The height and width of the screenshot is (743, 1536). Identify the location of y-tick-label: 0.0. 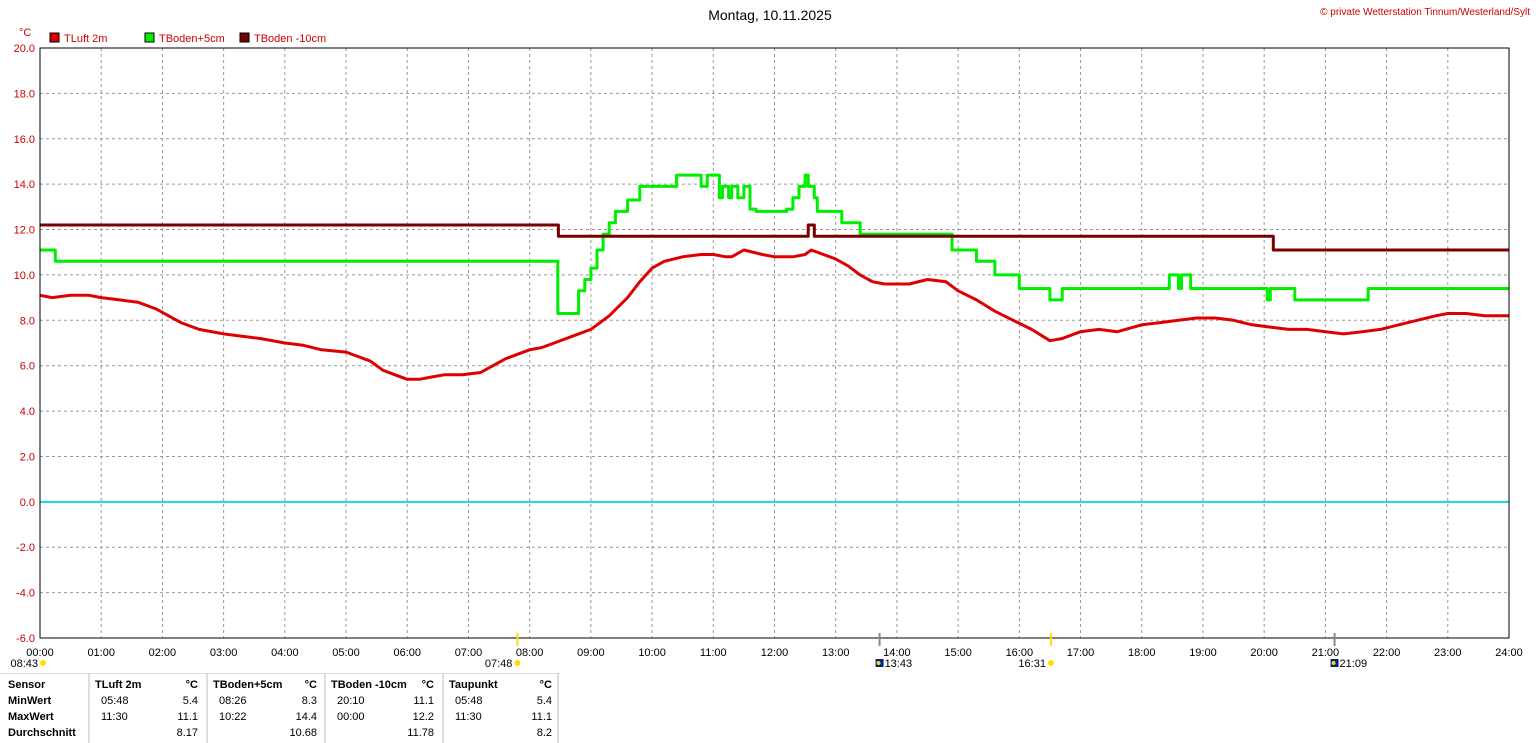
(27, 503).